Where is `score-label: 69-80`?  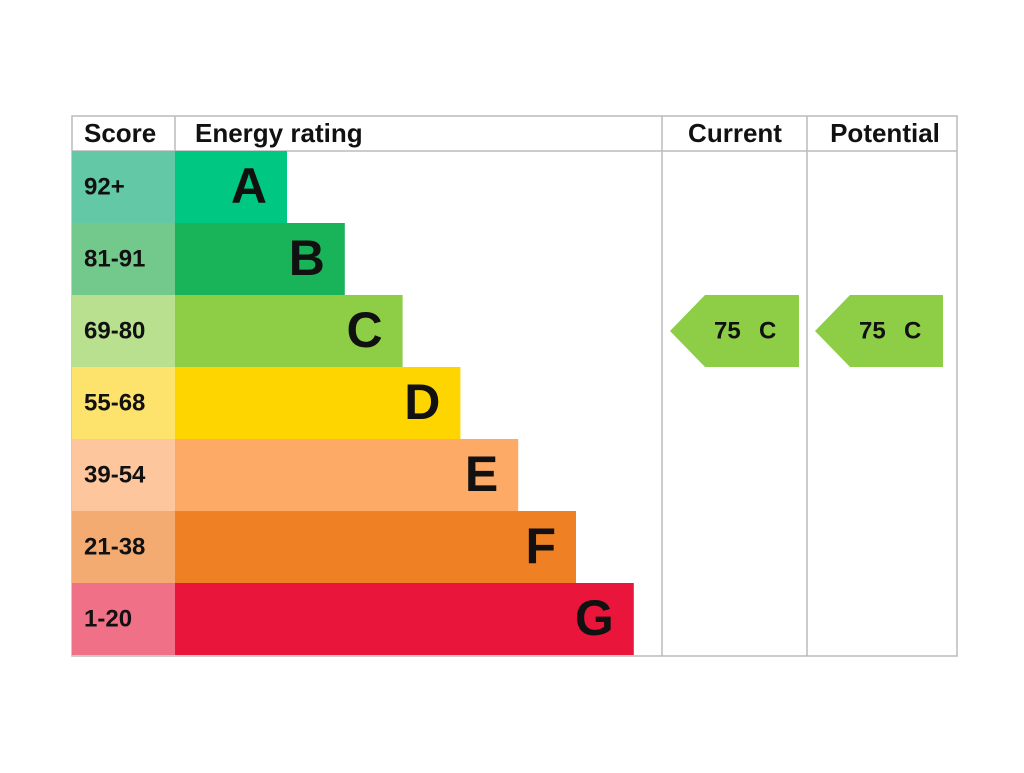
score-label: 69-80 is located at coordinates (114, 330).